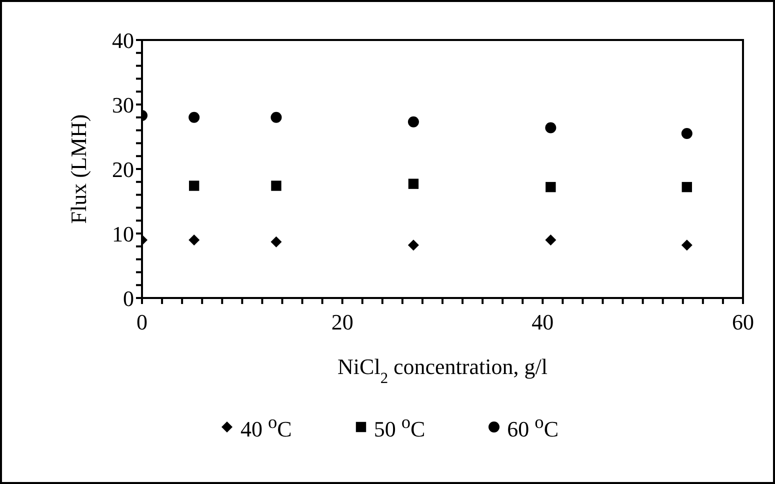  Describe the element at coordinates (743, 322) in the screenshot. I see `x-tick-label: 60` at that location.